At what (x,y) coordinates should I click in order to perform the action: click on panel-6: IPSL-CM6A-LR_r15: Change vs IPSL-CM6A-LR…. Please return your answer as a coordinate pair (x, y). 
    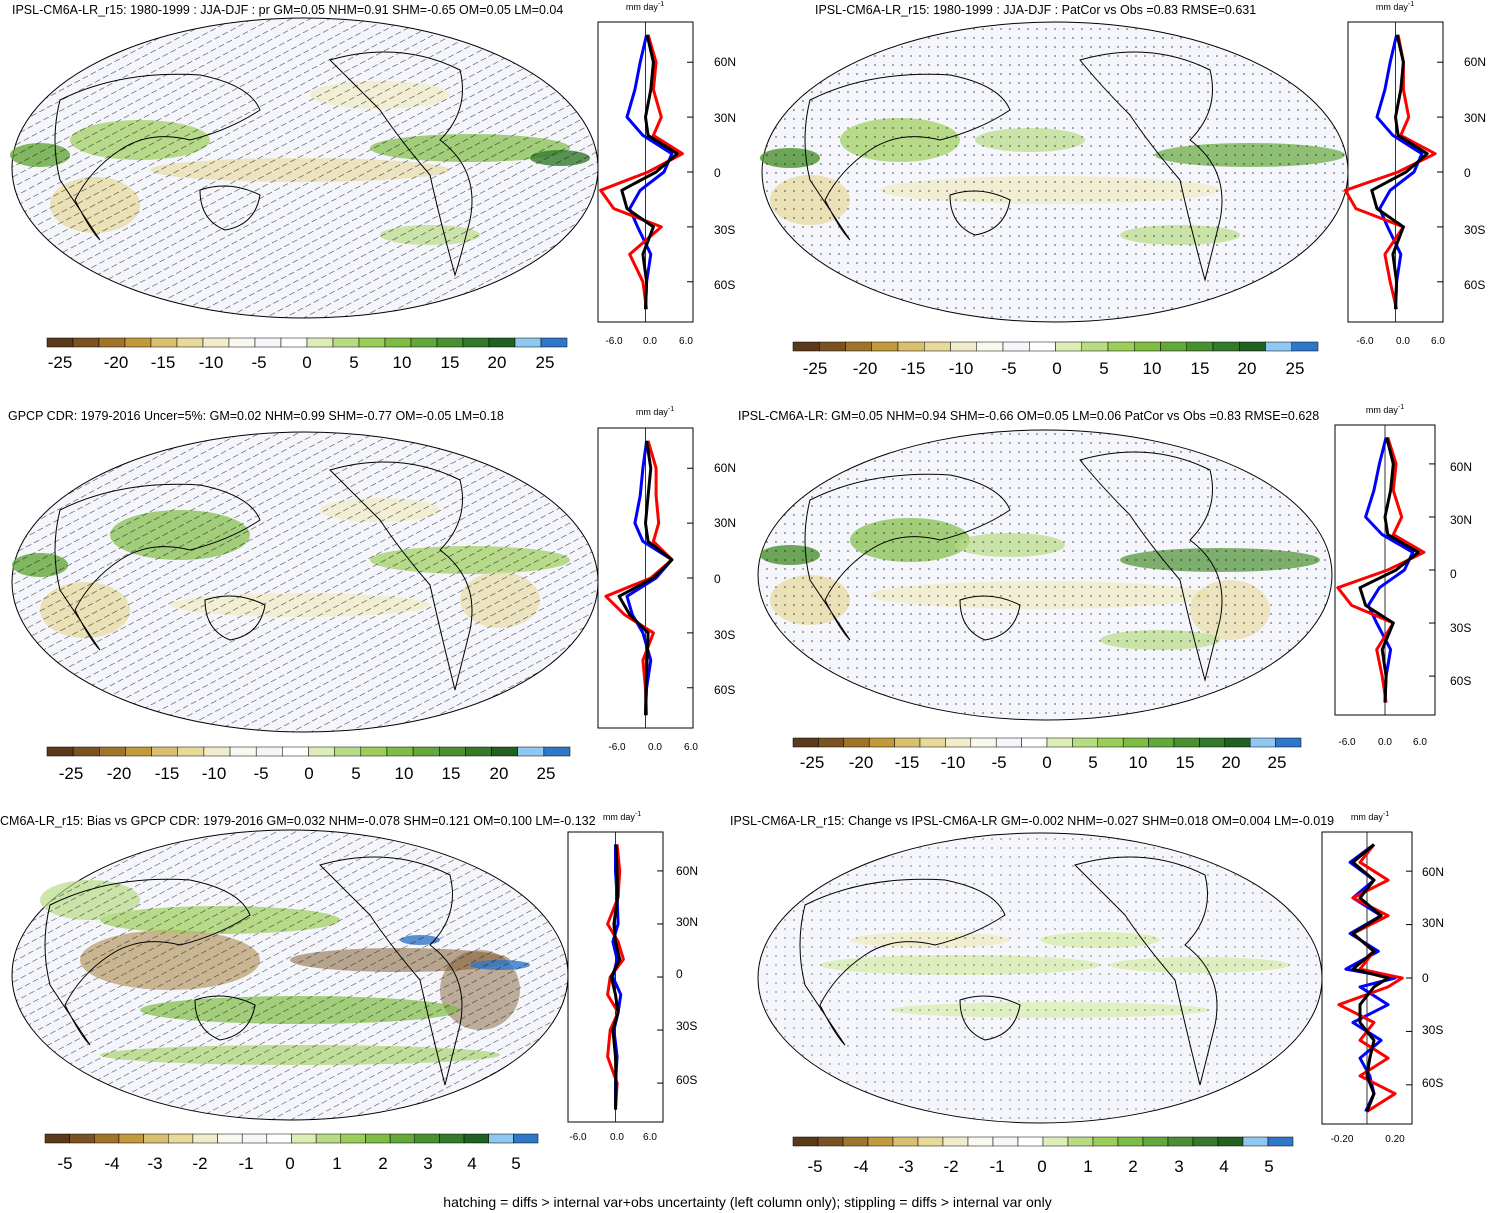
    Looking at the image, I should click on (1087, 993).